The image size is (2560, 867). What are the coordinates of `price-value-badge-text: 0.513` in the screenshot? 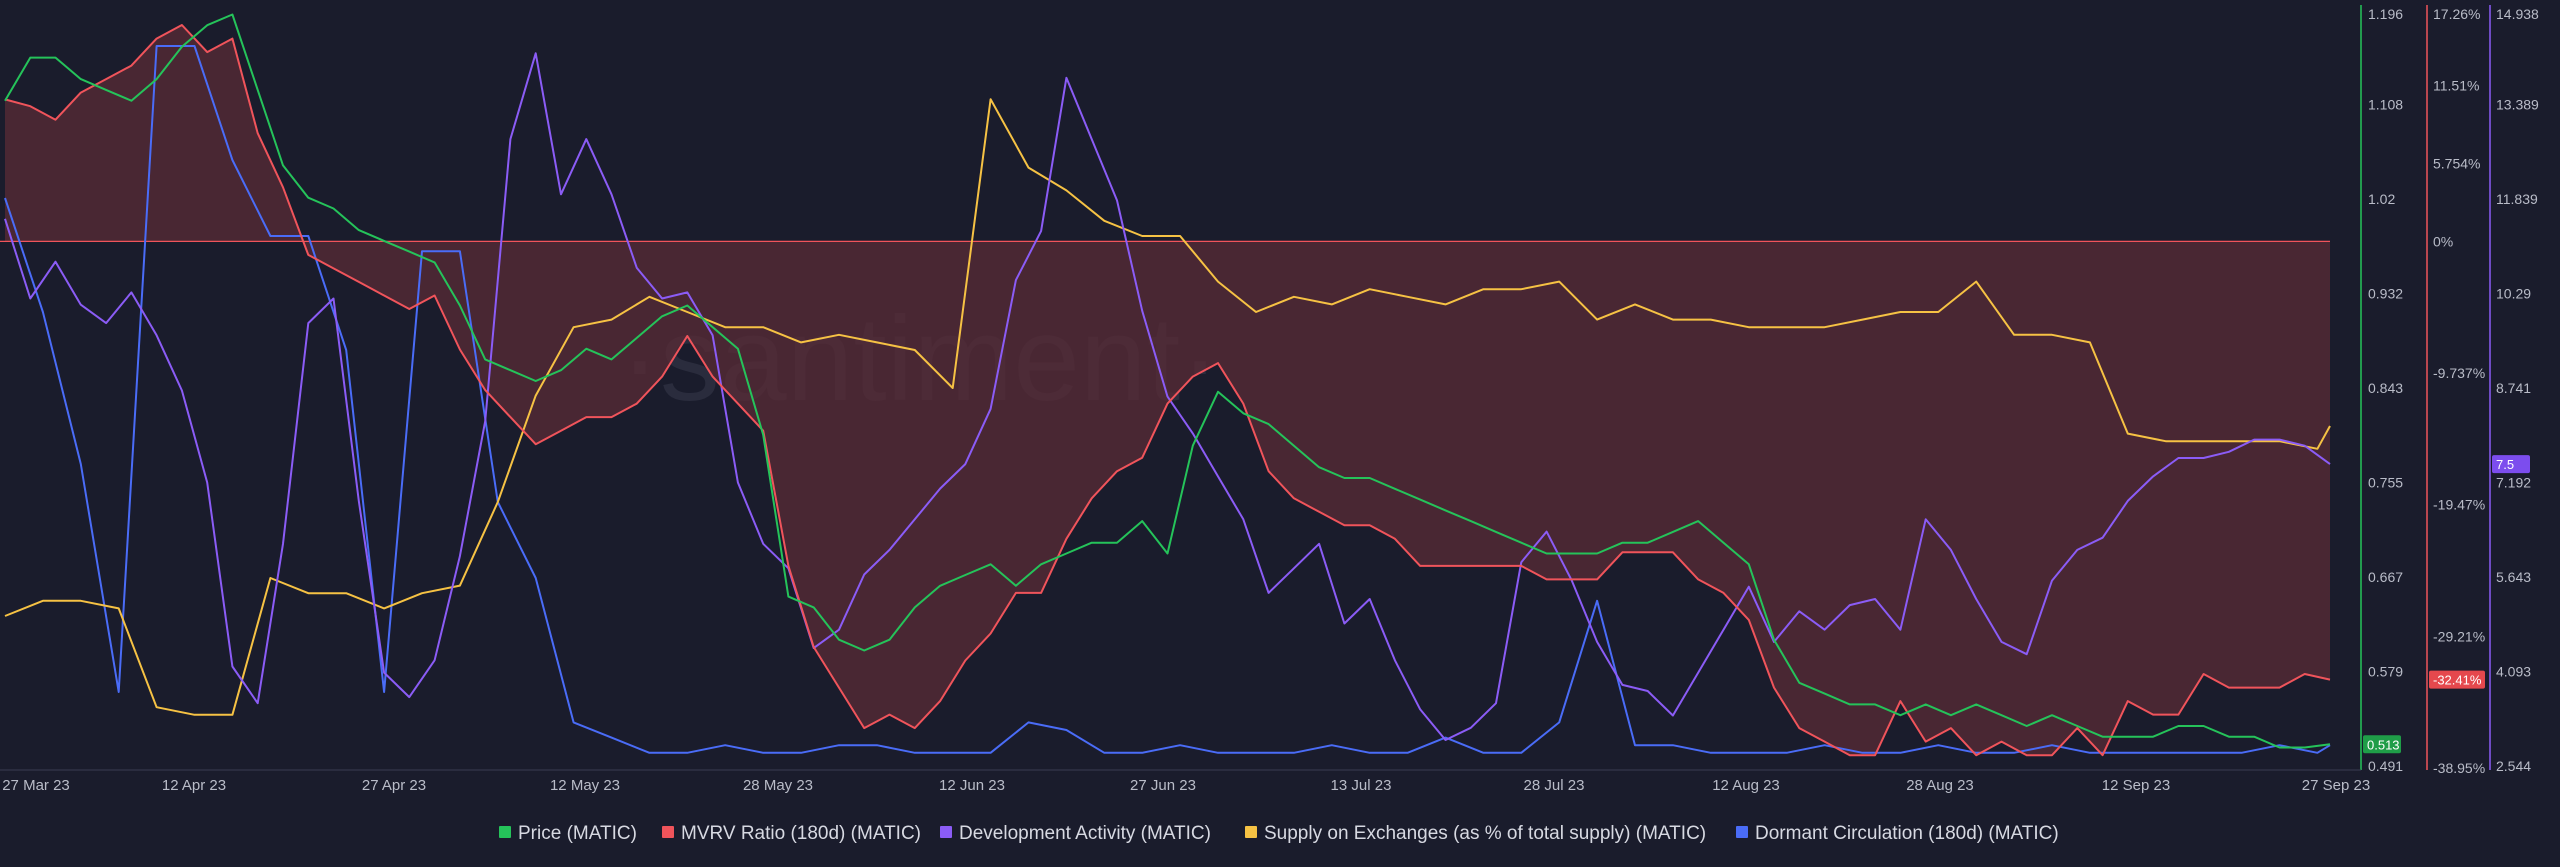 It's located at (2383, 744).